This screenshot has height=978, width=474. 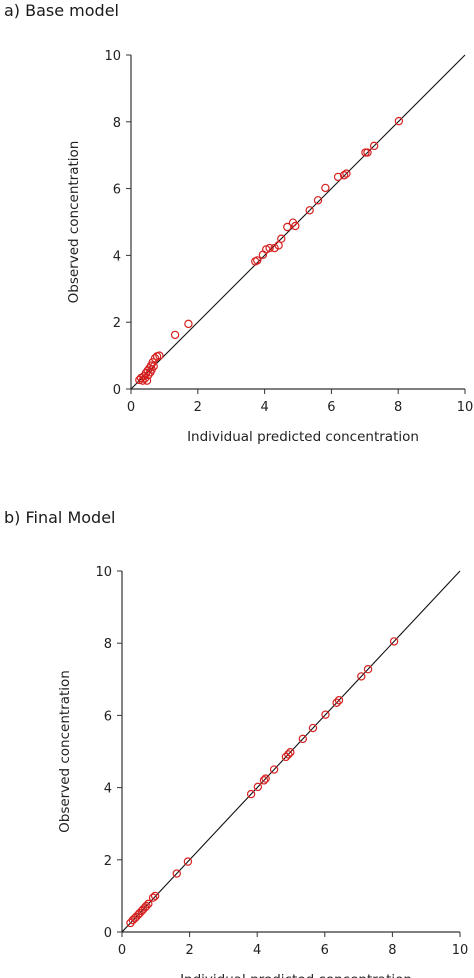 What do you see at coordinates (60, 517) in the screenshot?
I see `panel-title: b) Final Model` at bounding box center [60, 517].